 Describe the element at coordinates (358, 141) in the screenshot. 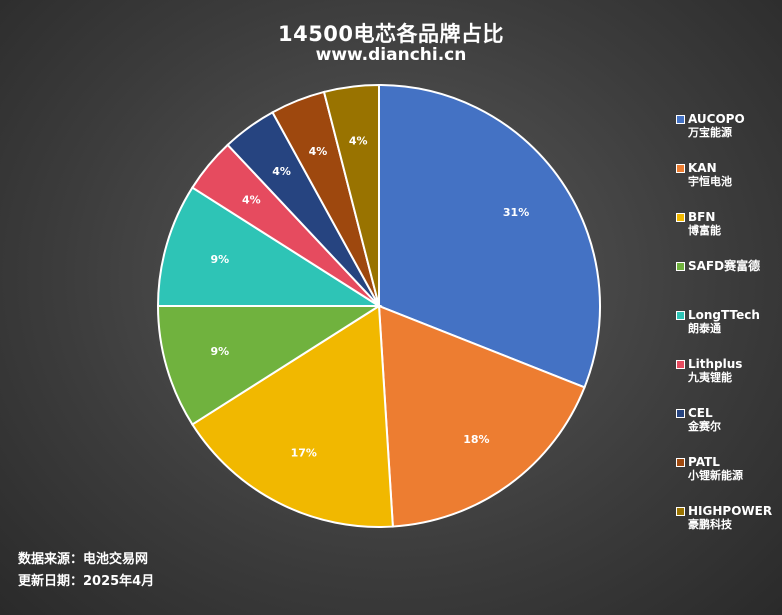

I see `data-label-8: 4%` at that location.